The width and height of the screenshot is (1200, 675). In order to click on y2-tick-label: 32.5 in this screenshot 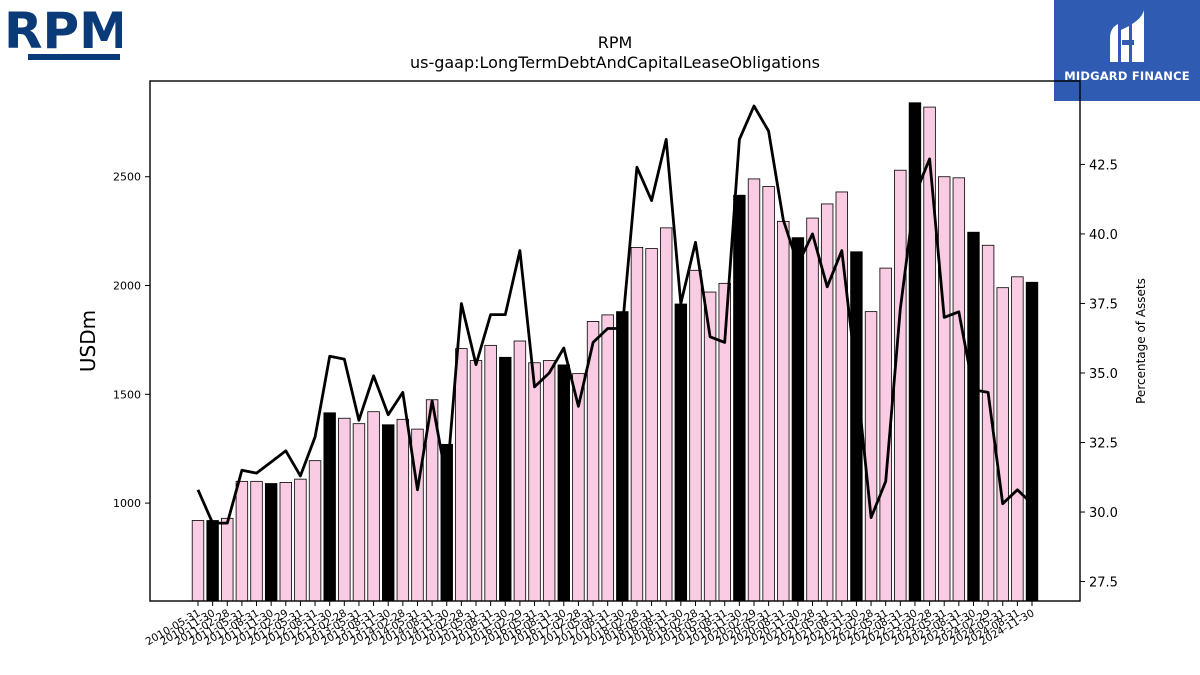, I will do `click(1103, 443)`.